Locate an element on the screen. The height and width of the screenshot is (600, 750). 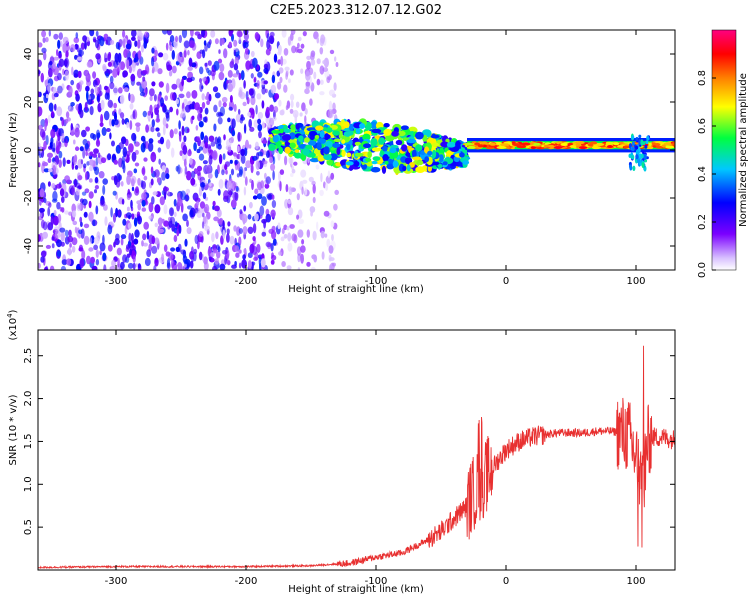
x-tick-label: 100 is located at coordinates (635, 281).